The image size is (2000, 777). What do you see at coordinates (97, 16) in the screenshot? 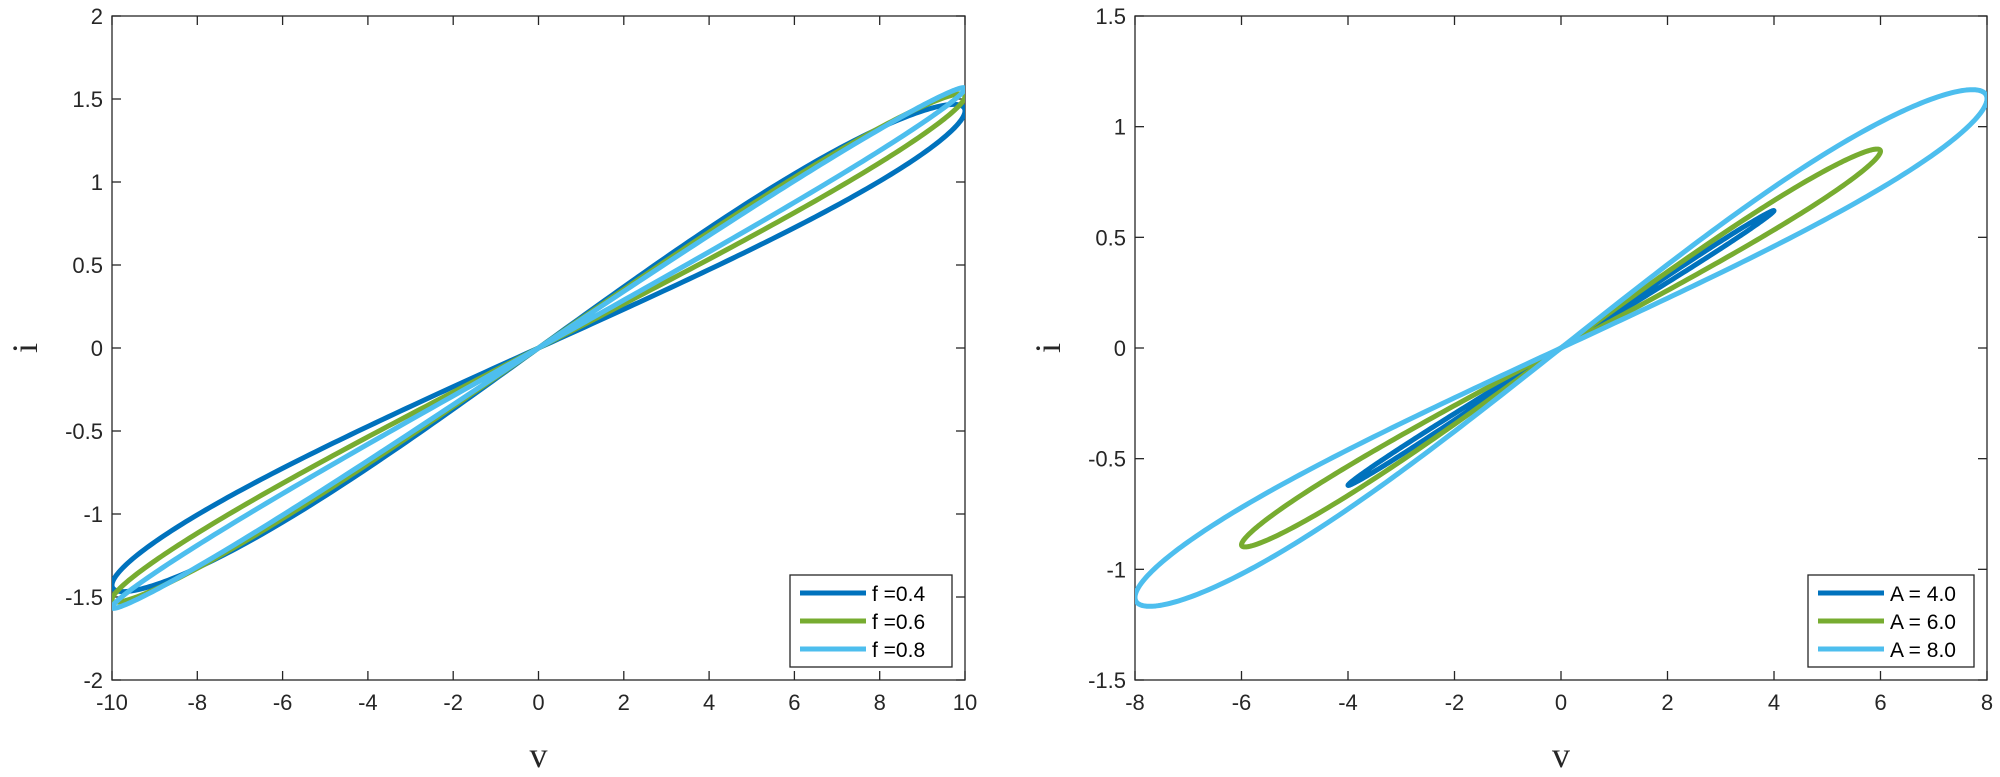
I see `y-tick-label: 2` at bounding box center [97, 16].